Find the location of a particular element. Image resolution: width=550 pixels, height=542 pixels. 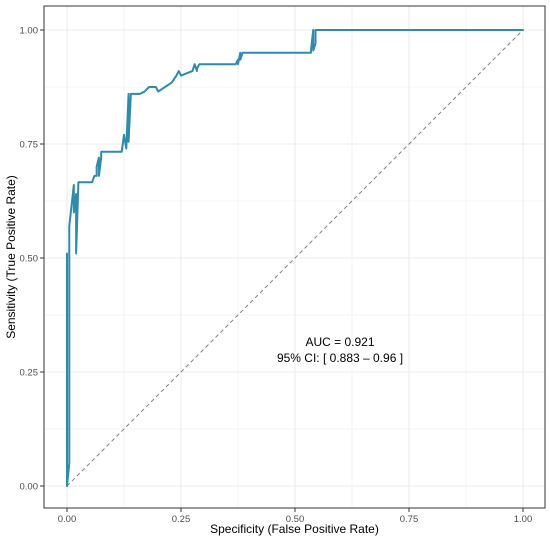

y-tick-label: 0.00 is located at coordinates (29, 487).